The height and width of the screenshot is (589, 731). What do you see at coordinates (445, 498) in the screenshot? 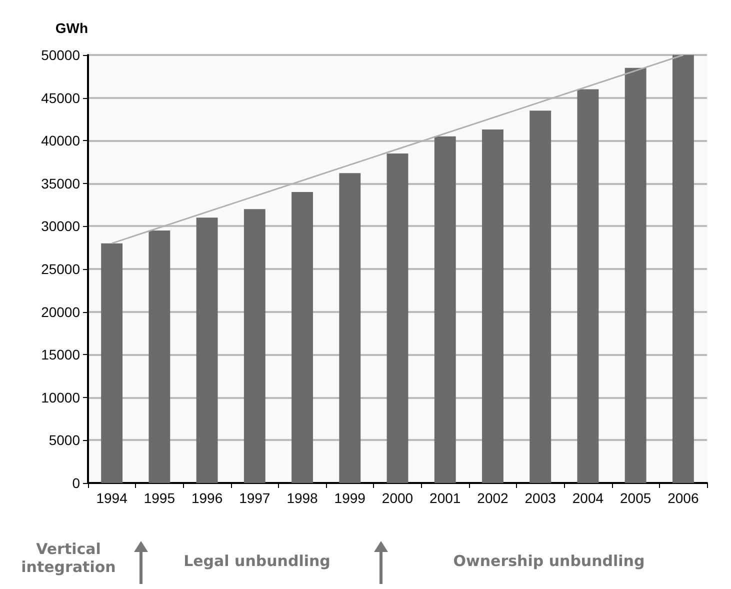
I see `x-tick-label: 2001` at bounding box center [445, 498].